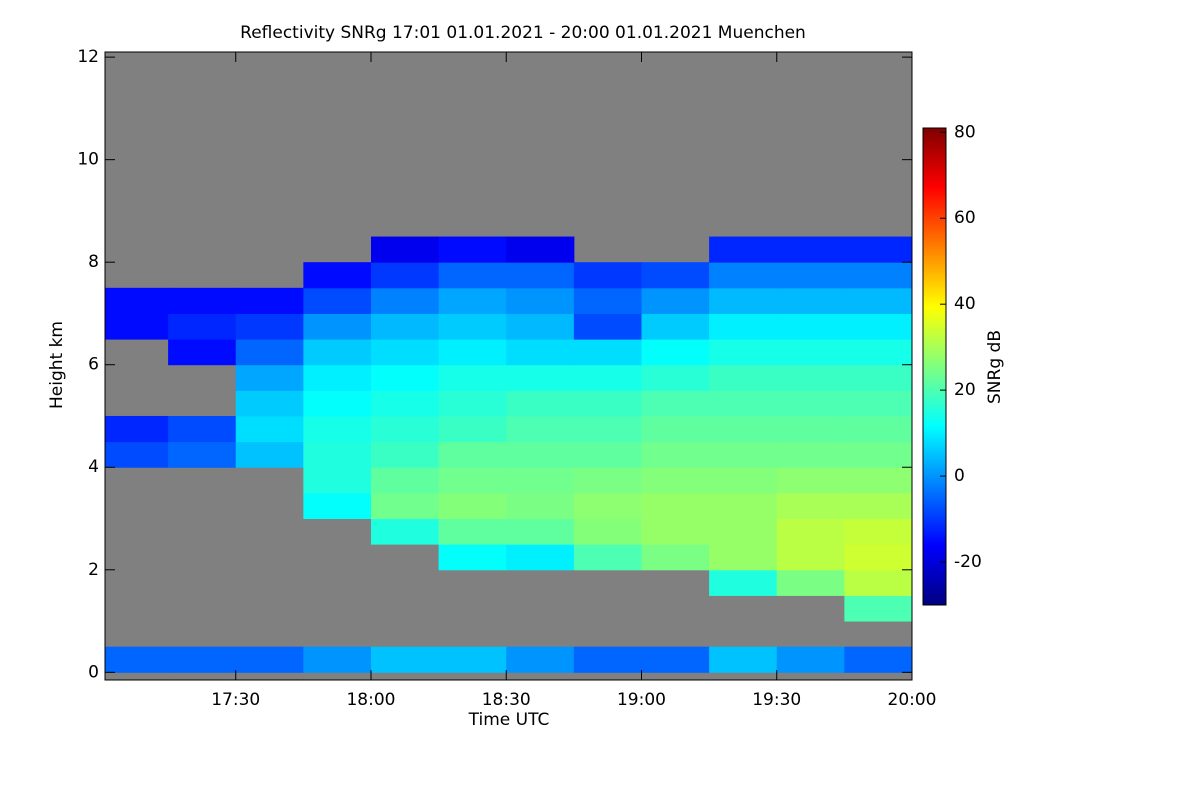  Describe the element at coordinates (370, 700) in the screenshot. I see `x-tick-label: 18:00` at that location.